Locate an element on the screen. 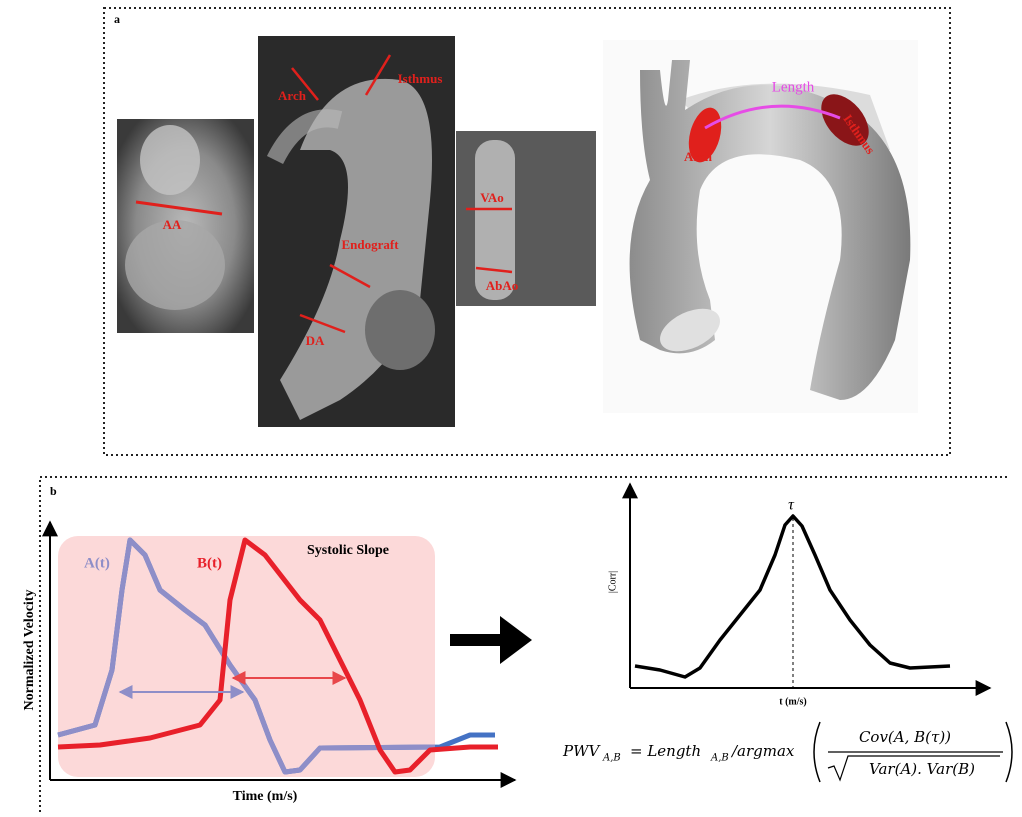 This screenshot has width=1022, height=817. label-arch-model: Arch is located at coordinates (698, 156).